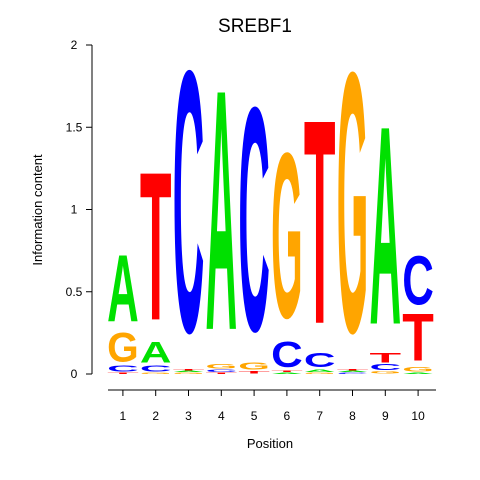 The image size is (480, 480). I want to click on y-tick-label: 0, so click(74, 374).